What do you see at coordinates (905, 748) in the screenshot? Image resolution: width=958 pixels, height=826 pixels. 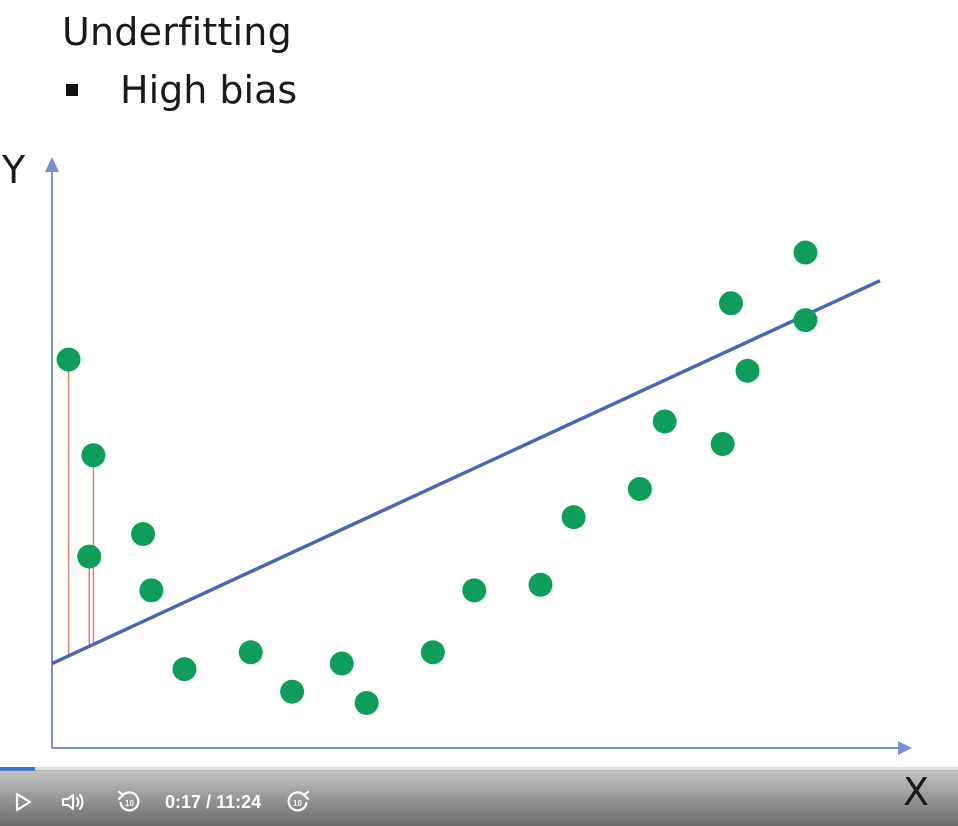 I see `x-axis-arrow` at bounding box center [905, 748].